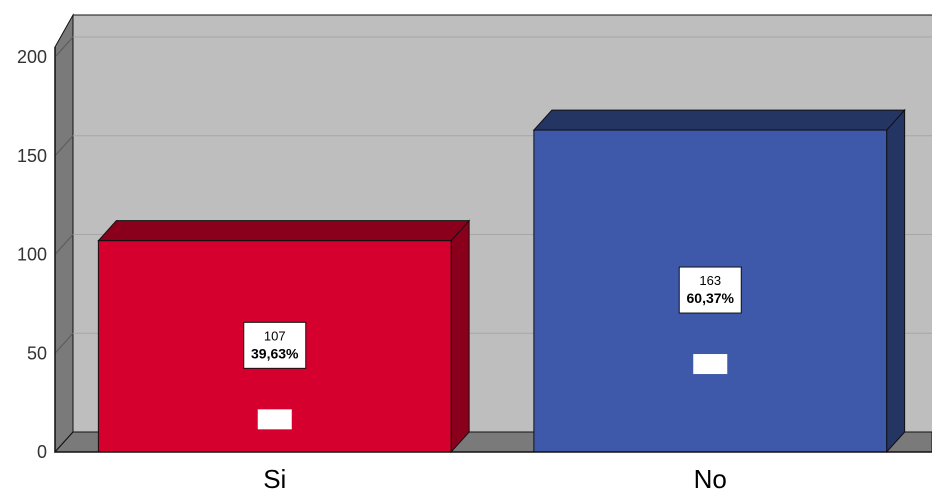  Describe the element at coordinates (275, 335) in the screenshot. I see `data-label-count: 107` at that location.